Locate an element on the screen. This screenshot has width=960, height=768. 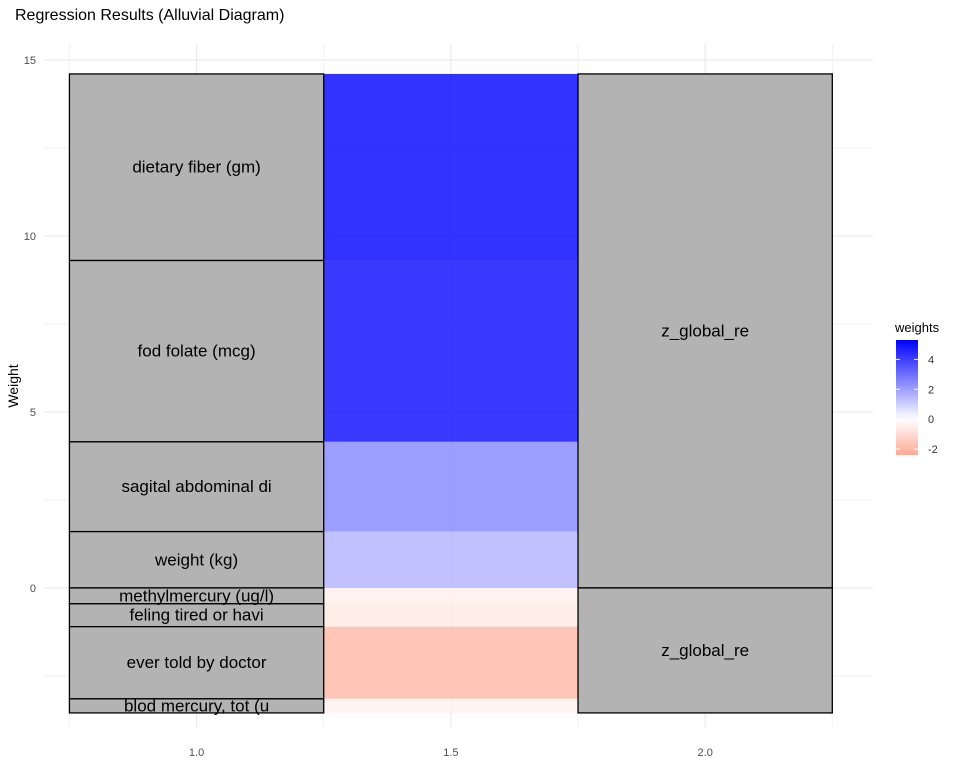
stratum-label: feling tired or havi is located at coordinates (196, 615).